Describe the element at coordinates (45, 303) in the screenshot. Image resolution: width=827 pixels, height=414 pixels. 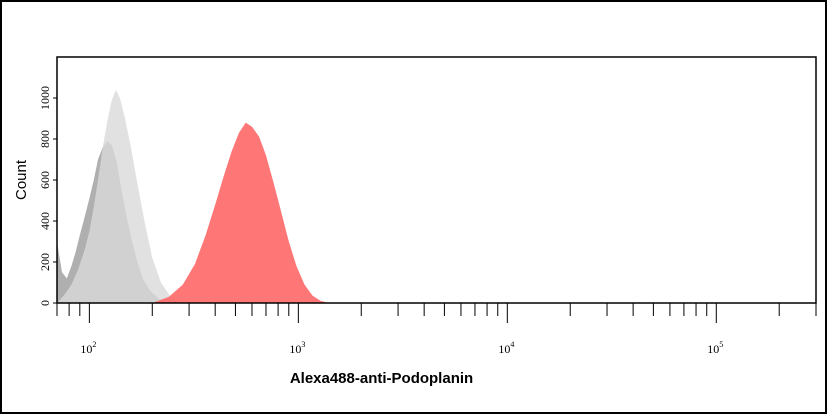
I see `y-tick-label: 0` at that location.